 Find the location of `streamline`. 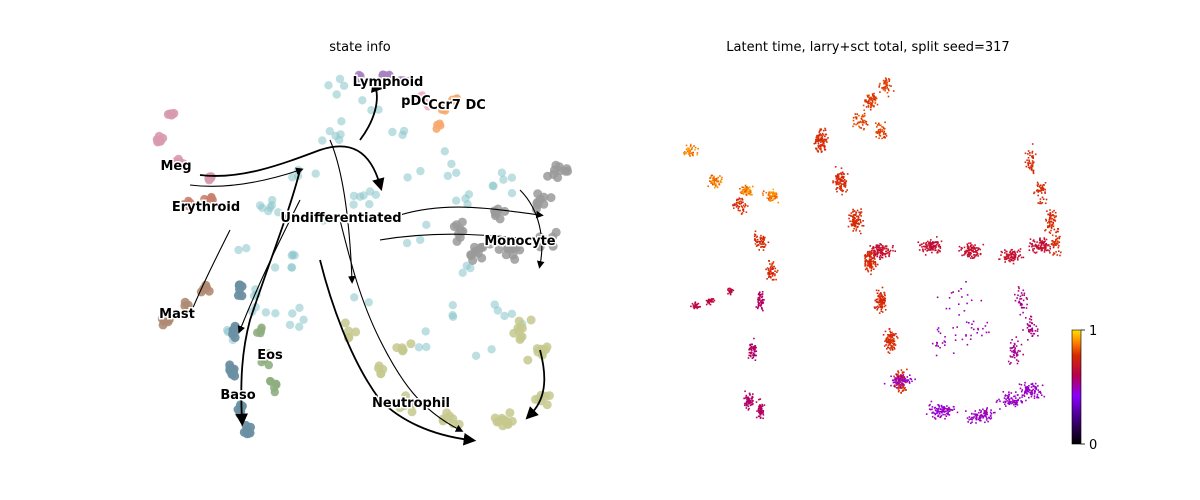

streamline is located at coordinates (268, 298).